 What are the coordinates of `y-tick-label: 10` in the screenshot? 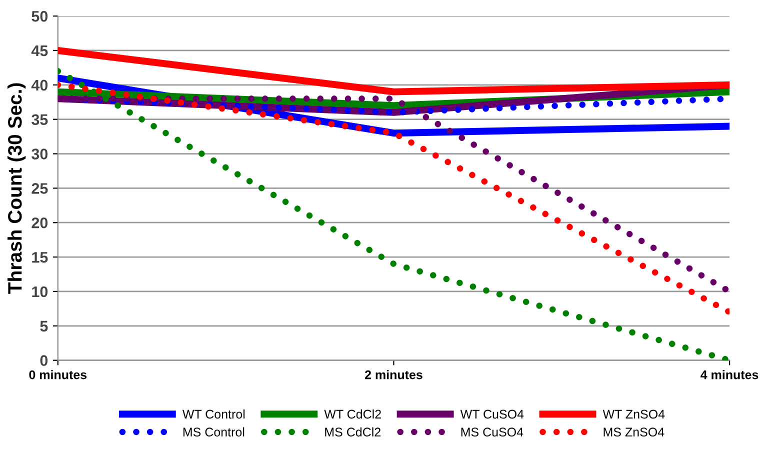 It's located at (40, 292).